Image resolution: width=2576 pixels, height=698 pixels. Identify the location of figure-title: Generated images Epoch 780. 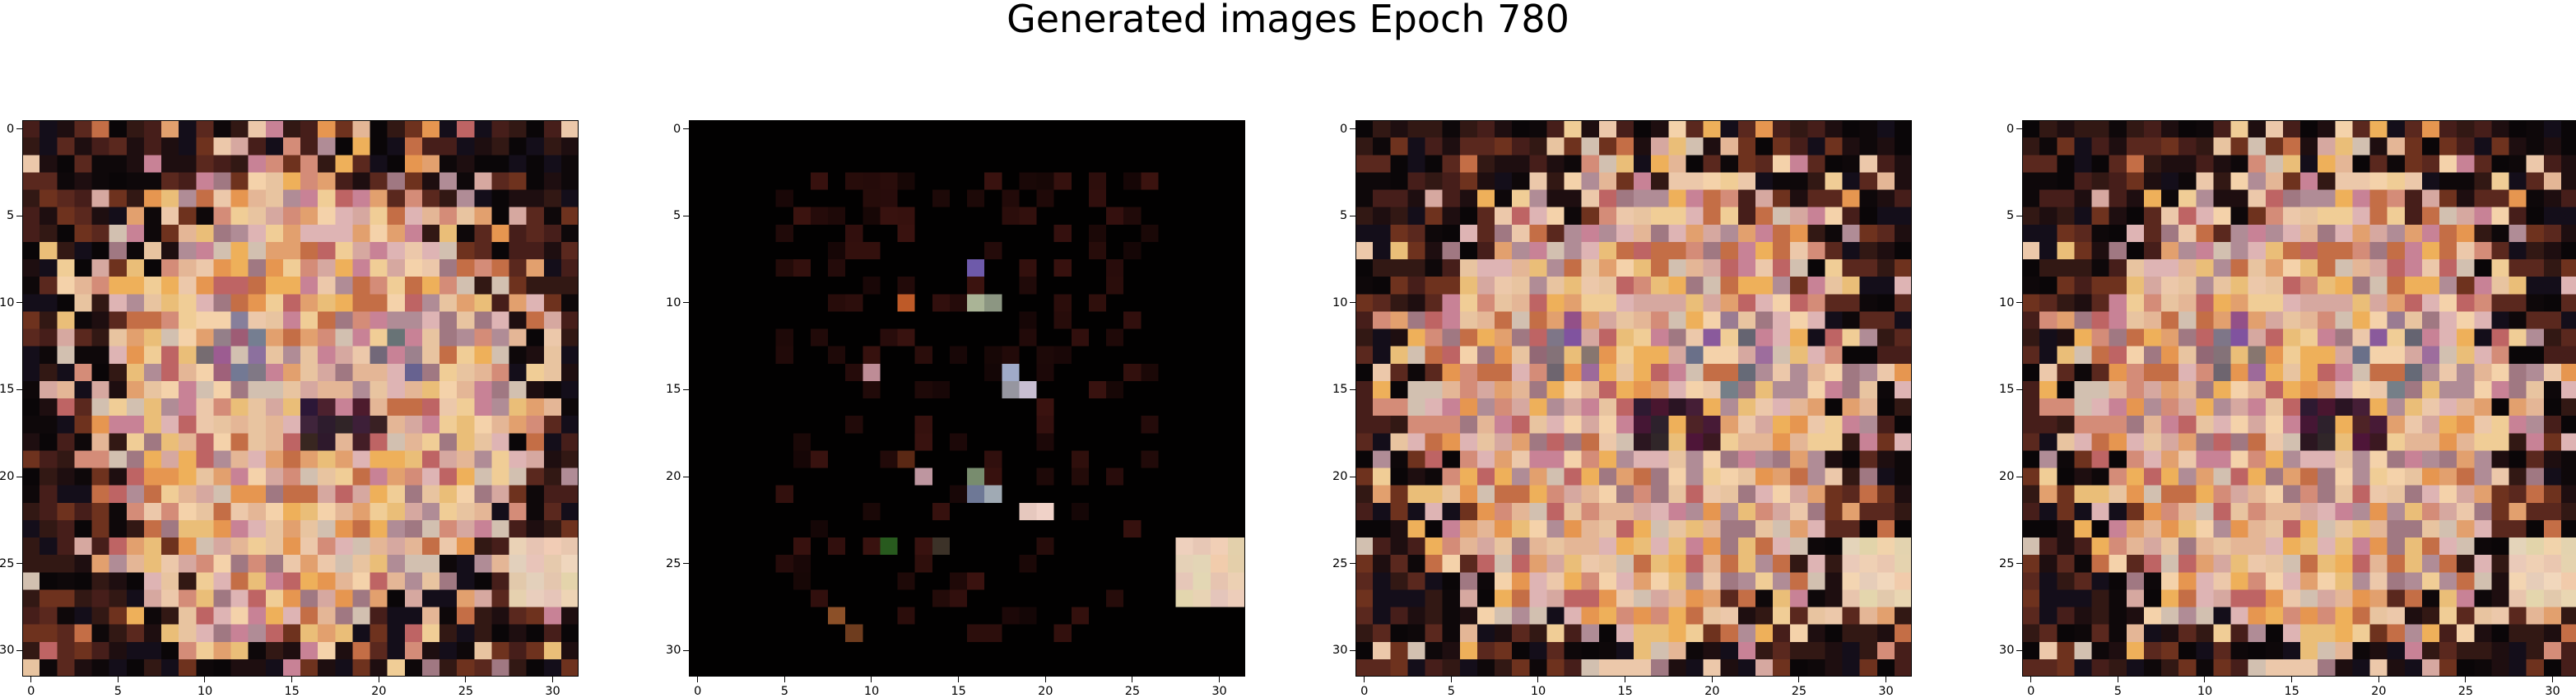
(1288, 20).